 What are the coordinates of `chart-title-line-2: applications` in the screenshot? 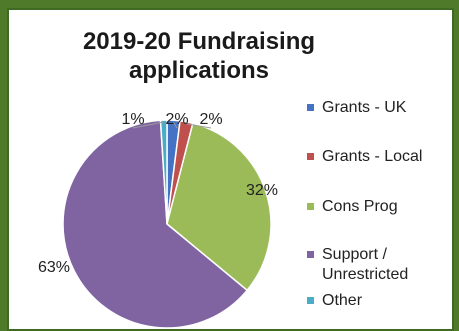 It's located at (199, 70).